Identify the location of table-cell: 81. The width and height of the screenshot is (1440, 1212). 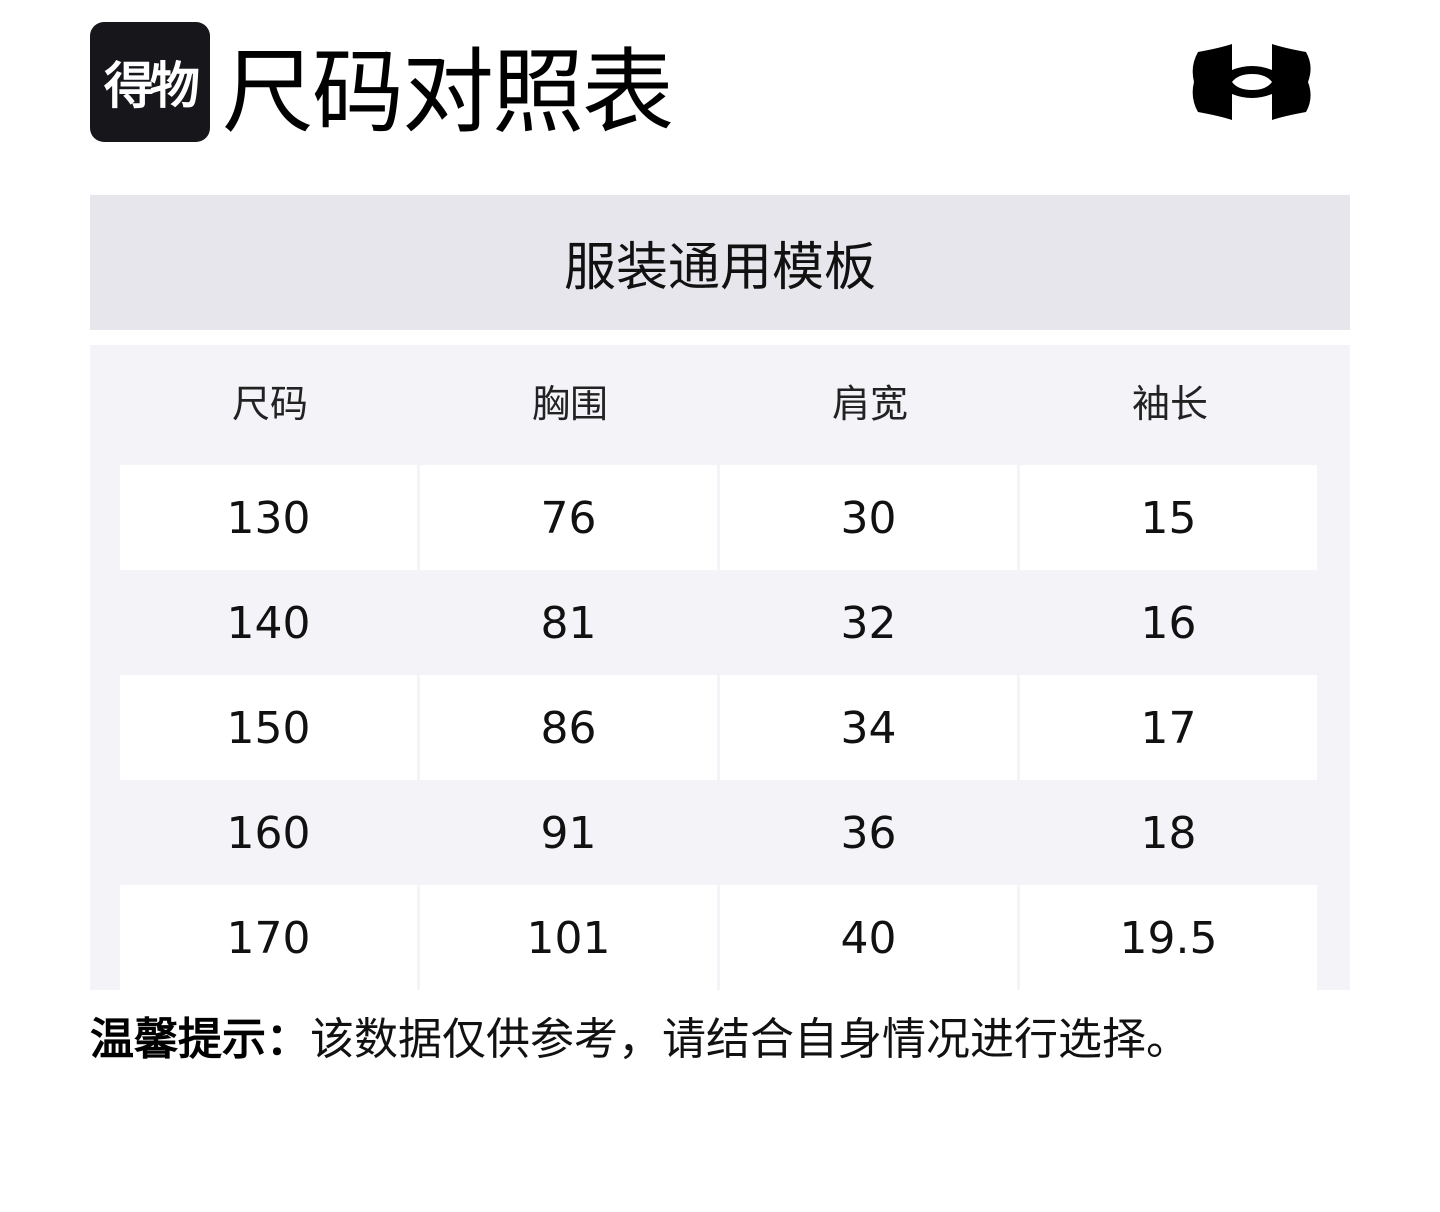
(568, 623).